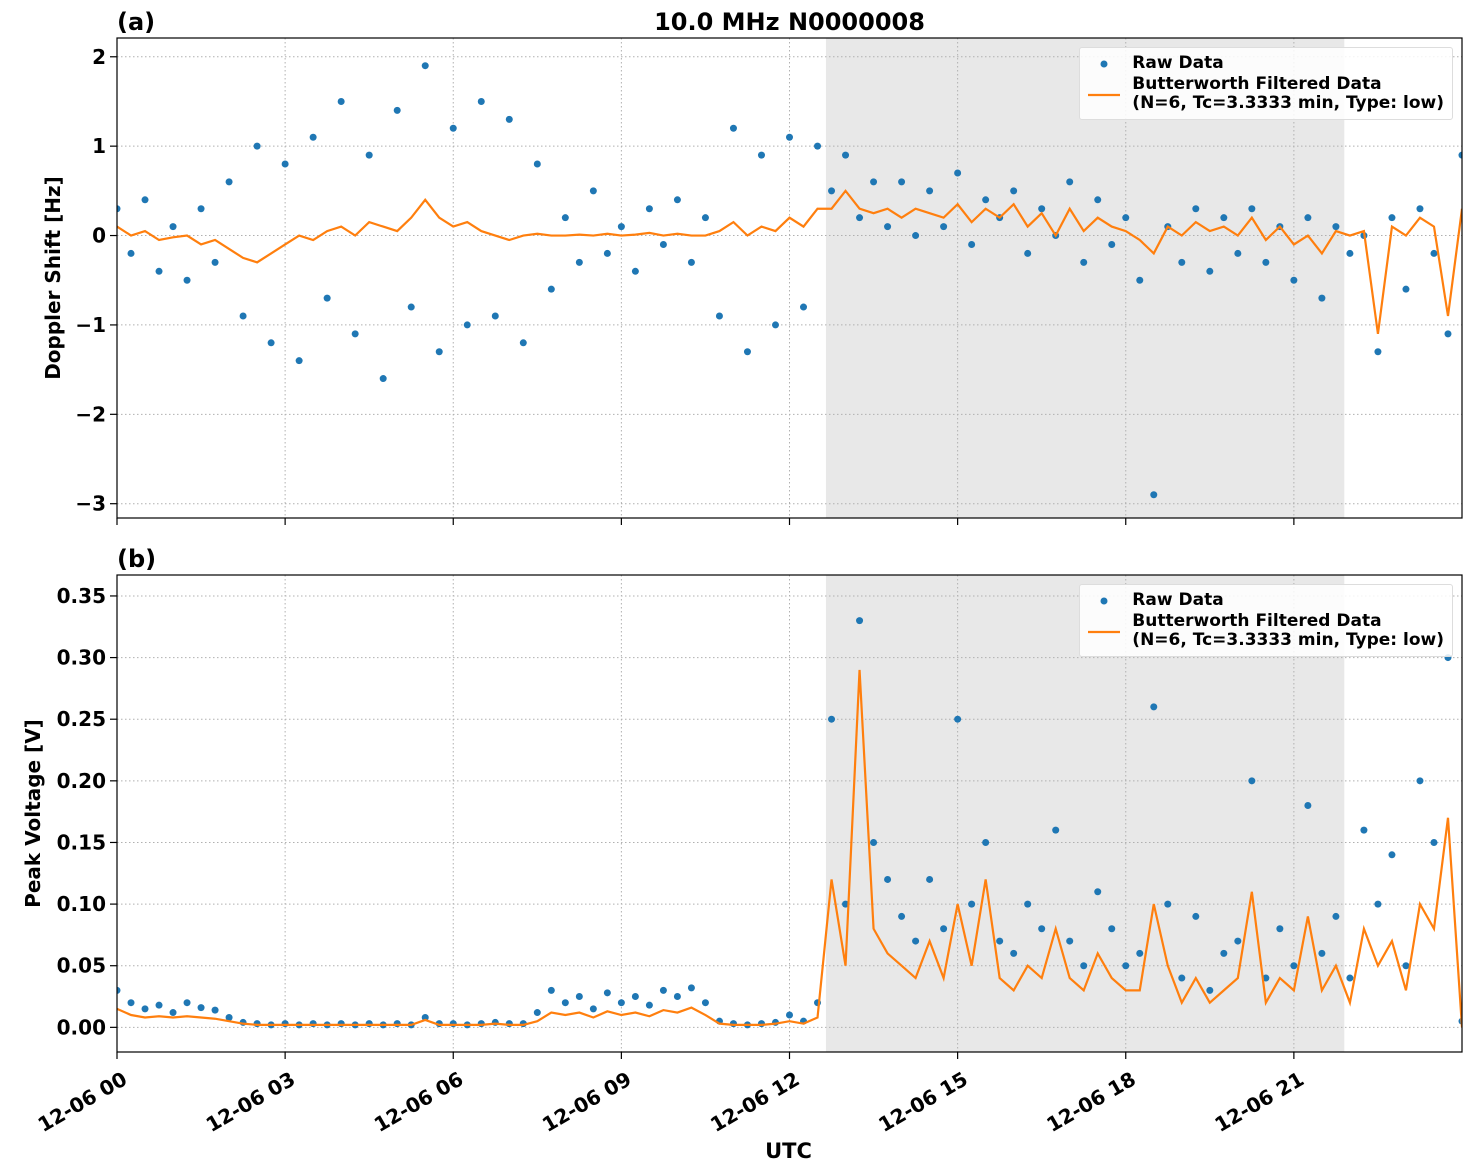 This screenshot has height=1172, width=1472. What do you see at coordinates (587, 1102) in the screenshot?
I see `x-tick-label: 12-06 09` at bounding box center [587, 1102].